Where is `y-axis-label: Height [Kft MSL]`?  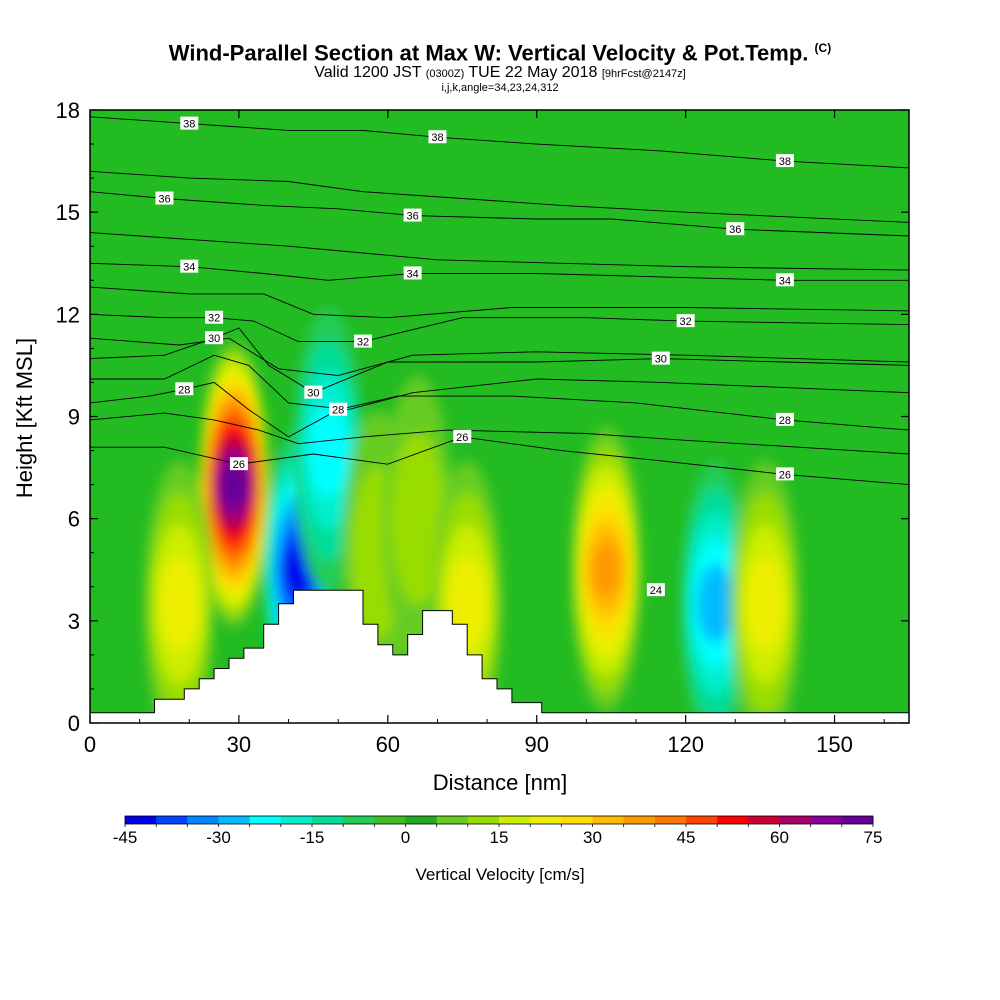
y-axis-label: Height [Kft MSL] is located at coordinates (24, 418).